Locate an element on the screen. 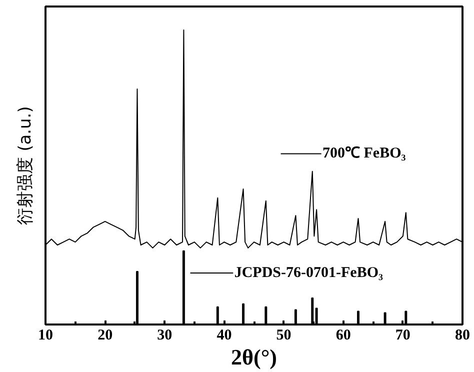  x-tick-label: 70 is located at coordinates (402, 336).